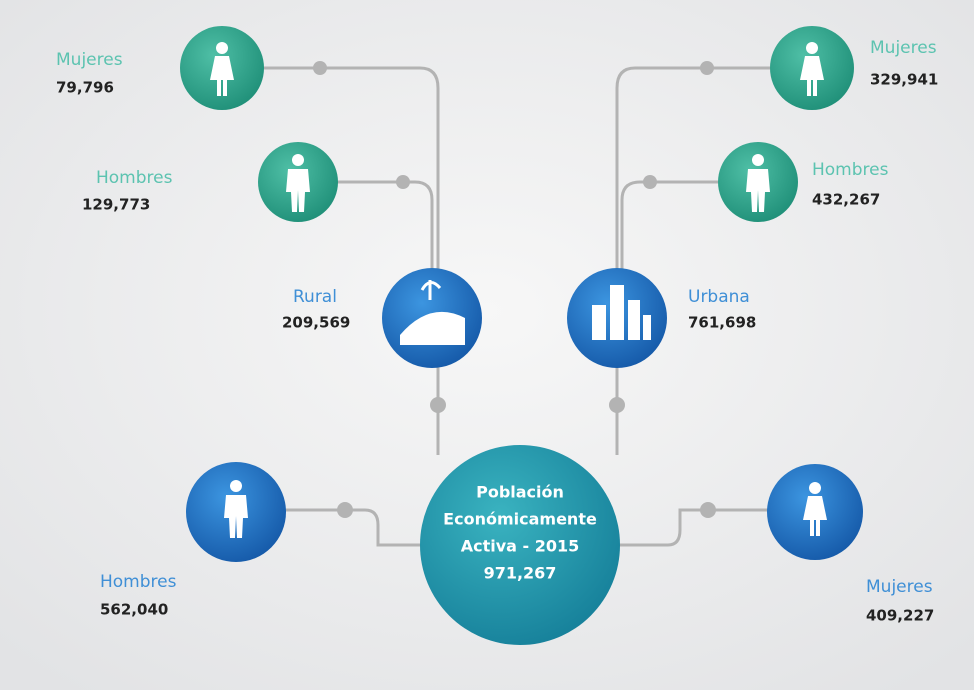  I want to click on center-title: Económicamente, so click(520, 519).